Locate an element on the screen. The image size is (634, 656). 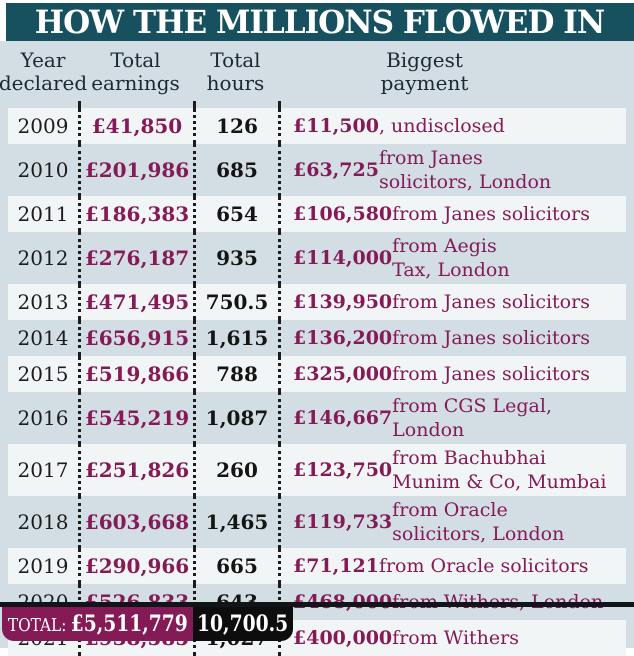
payment-cell: £325,000 from Janes solicitors is located at coordinates (452, 374).